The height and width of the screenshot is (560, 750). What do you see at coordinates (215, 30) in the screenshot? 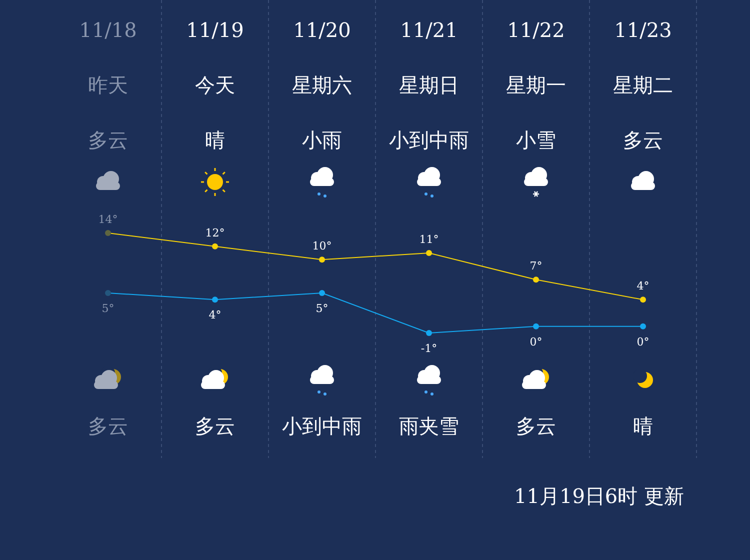
I see `x-tick-label: 11/19` at bounding box center [215, 30].